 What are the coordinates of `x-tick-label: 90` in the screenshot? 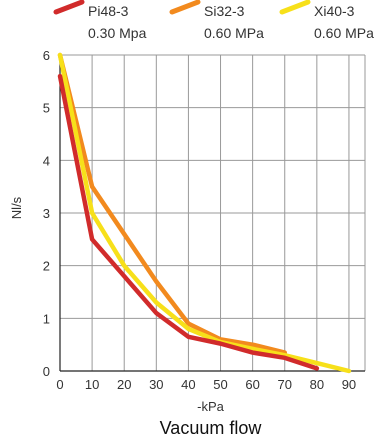 It's located at (349, 384).